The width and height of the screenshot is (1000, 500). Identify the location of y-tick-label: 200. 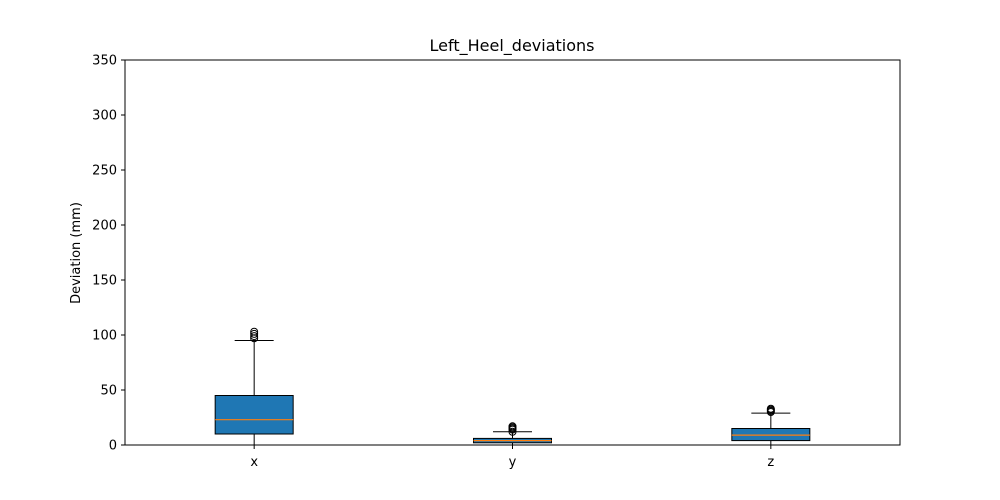
(104, 226).